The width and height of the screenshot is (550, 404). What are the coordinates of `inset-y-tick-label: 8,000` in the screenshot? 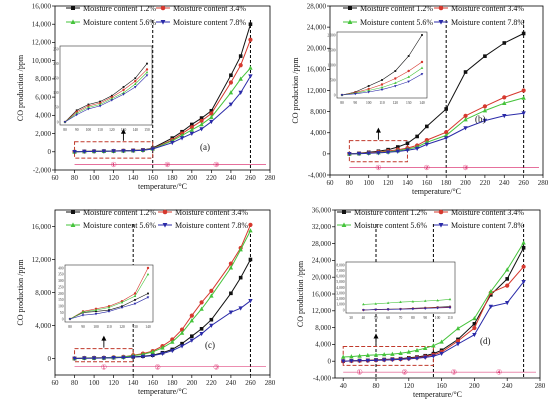 It's located at (340, 265).